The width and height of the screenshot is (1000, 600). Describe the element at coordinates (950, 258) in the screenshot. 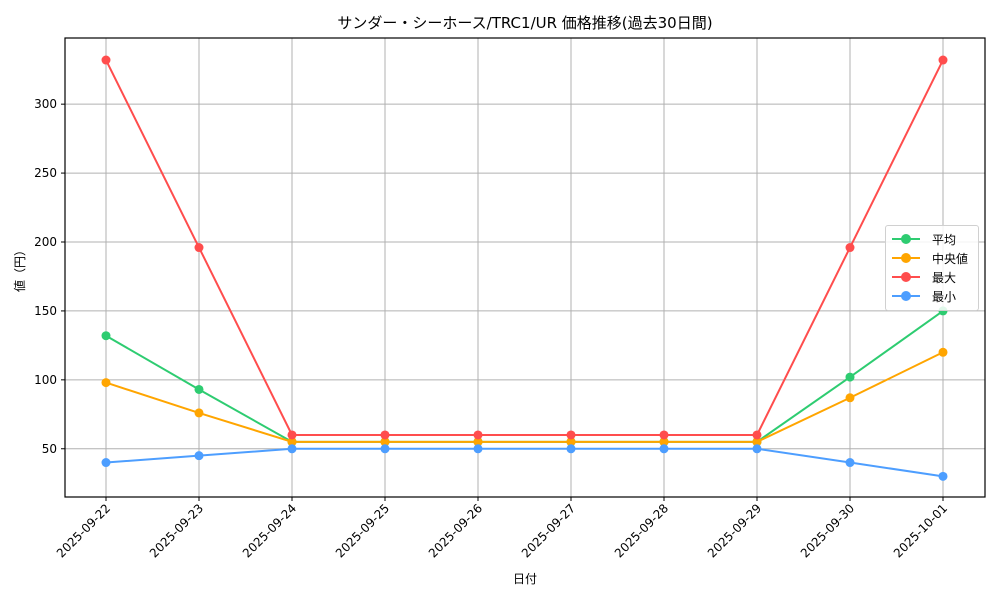

I see `legend-label: 中央値` at that location.